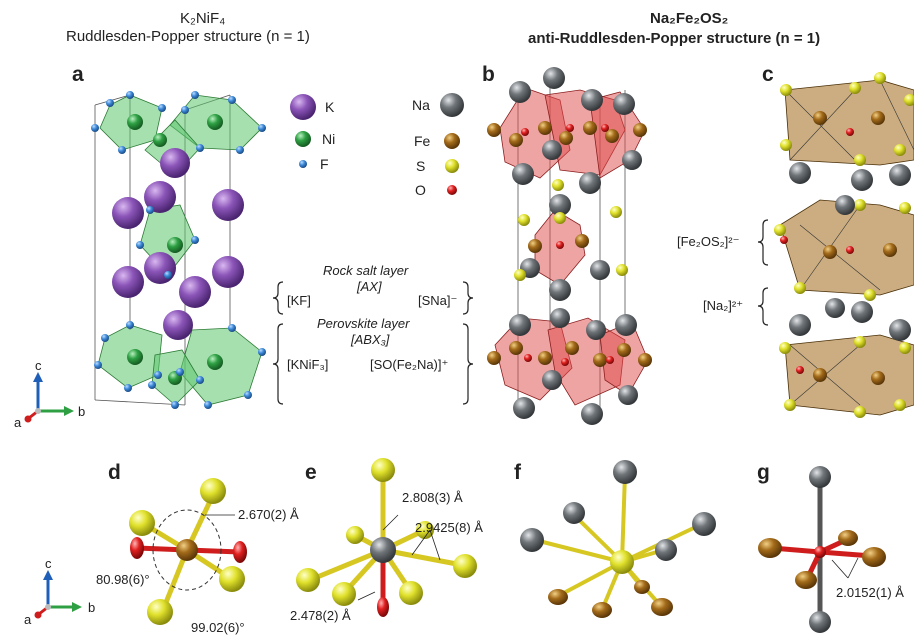  Describe the element at coordinates (329, 139) in the screenshot. I see `legend-ni-label: Ni` at that location.